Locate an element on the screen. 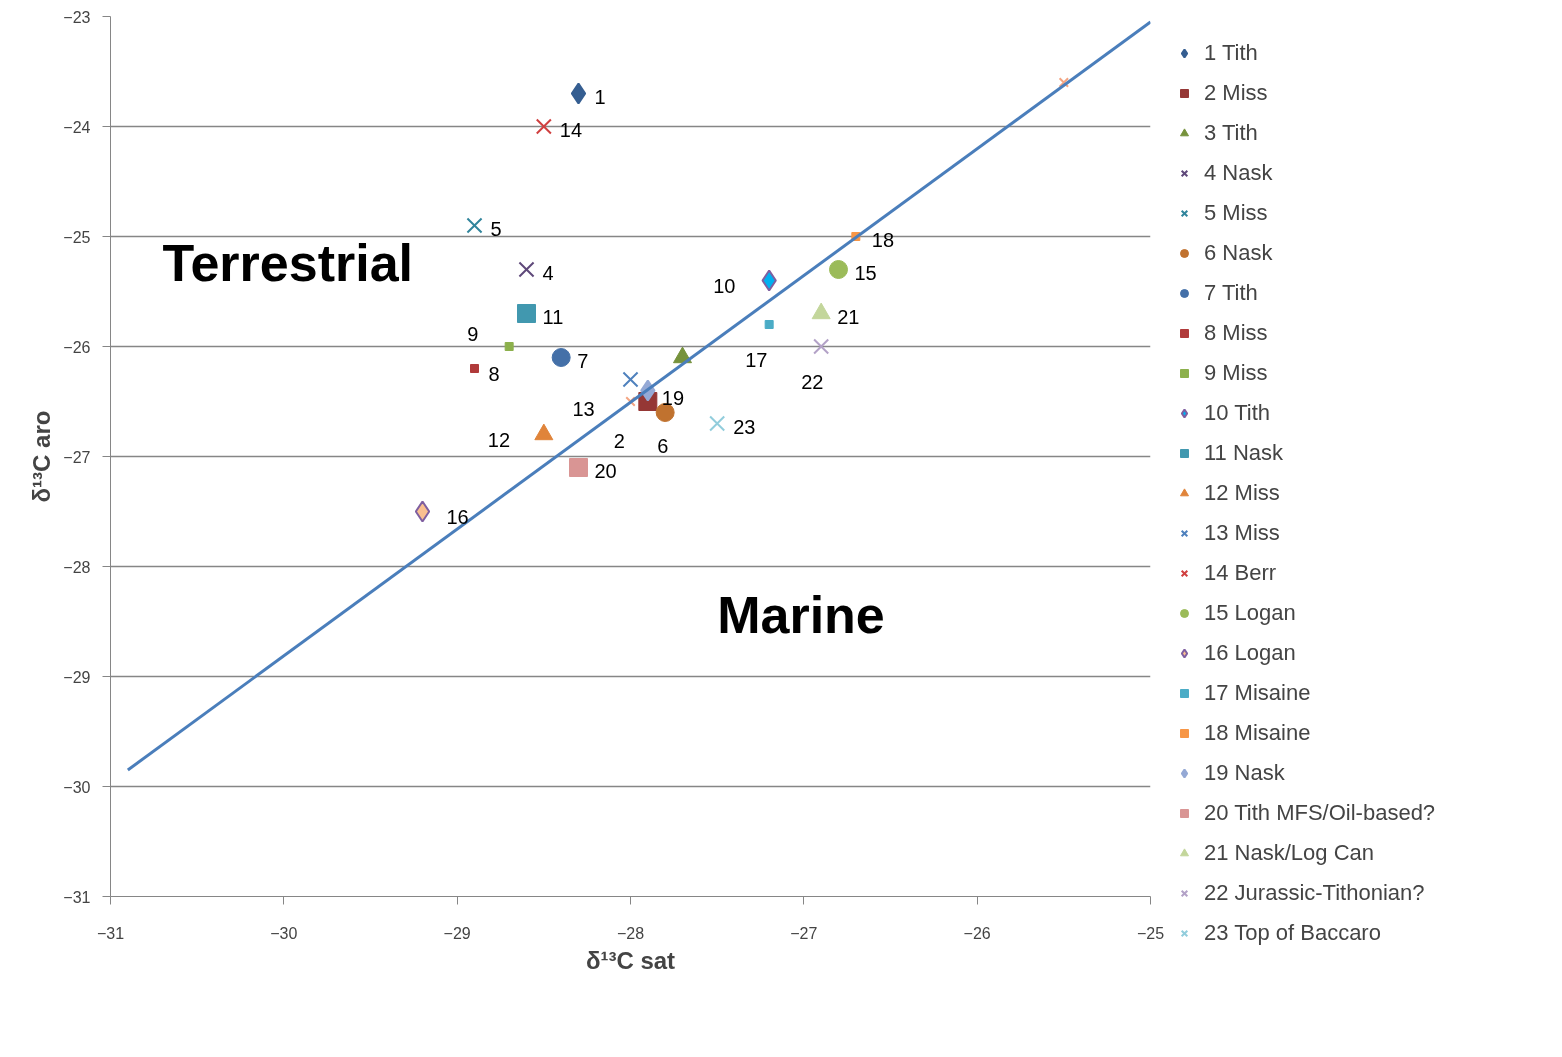 Image resolution: width=1562 pixels, height=1057 pixels. annotation: 13 is located at coordinates (583, 408).